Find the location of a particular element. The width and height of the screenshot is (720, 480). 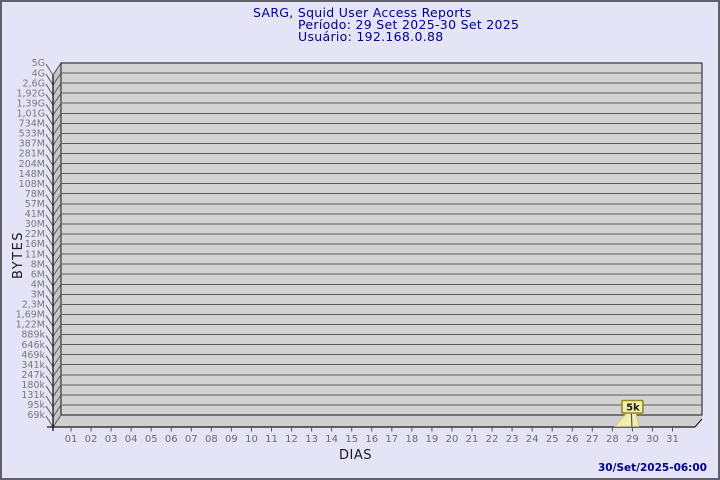

page-title: SARG, Squid User Access Reports is located at coordinates (362, 12).